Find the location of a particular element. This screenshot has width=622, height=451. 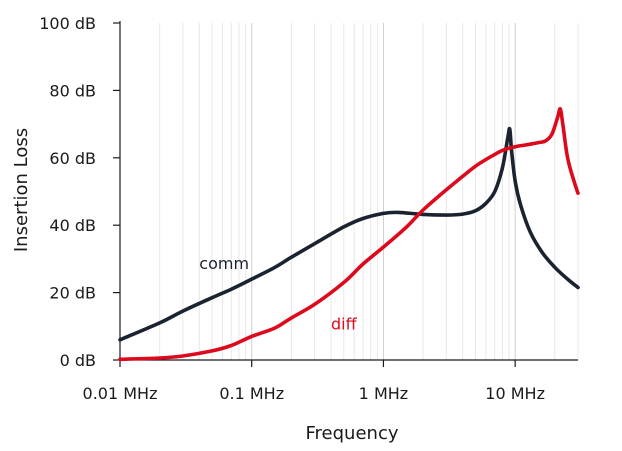

y-tick-label: 40 dB is located at coordinates (72, 225).